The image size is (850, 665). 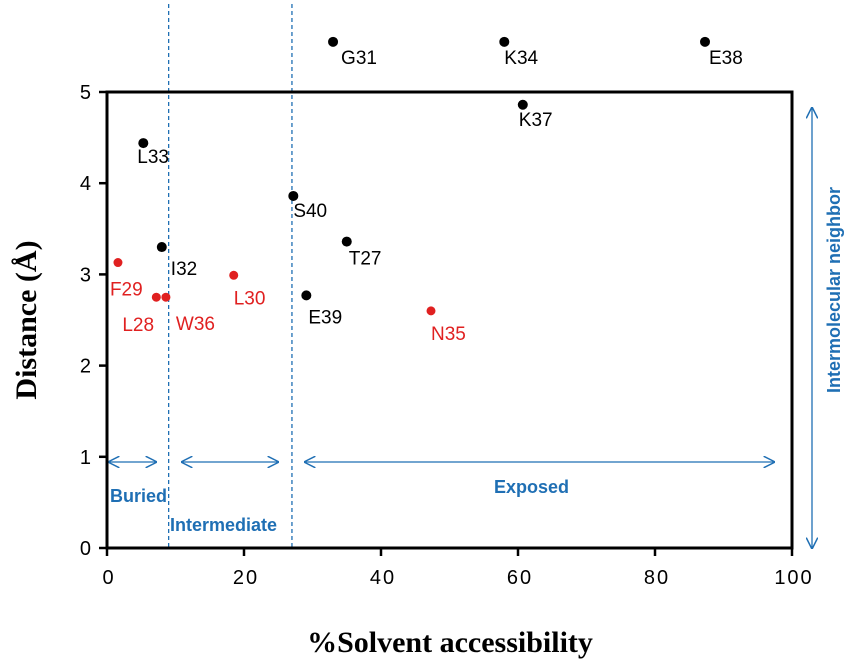 I want to click on point-label: K37, so click(x=536, y=120).